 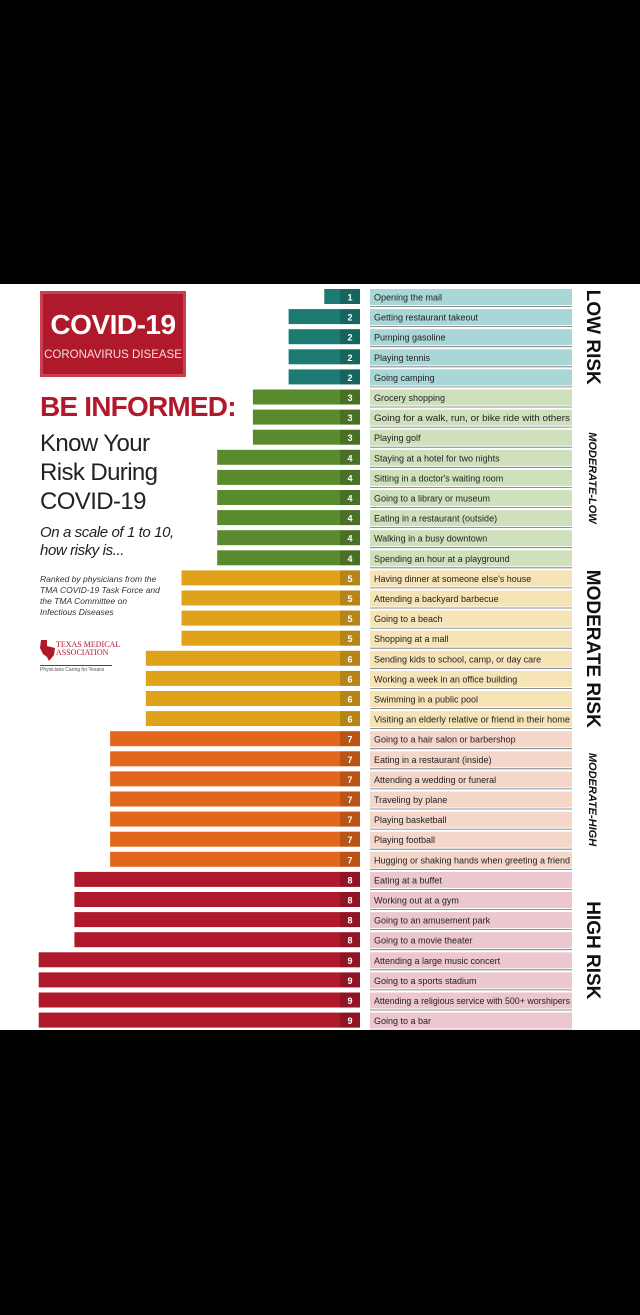 What do you see at coordinates (437, 961) in the screenshot?
I see `category-label: Attending a large music concert` at bounding box center [437, 961].